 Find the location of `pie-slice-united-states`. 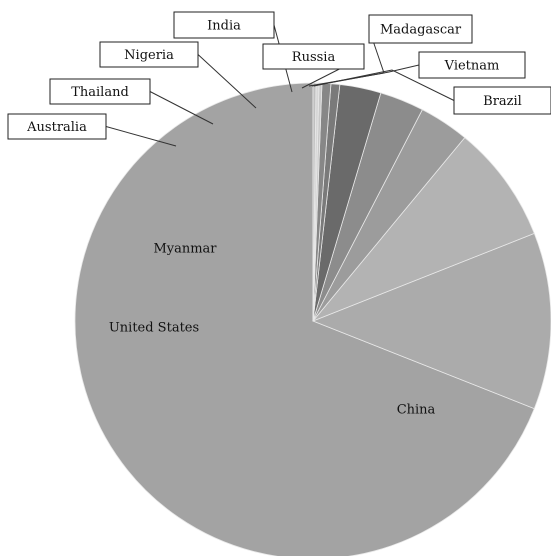

pie-slice-united-states is located at coordinates (431, 321).